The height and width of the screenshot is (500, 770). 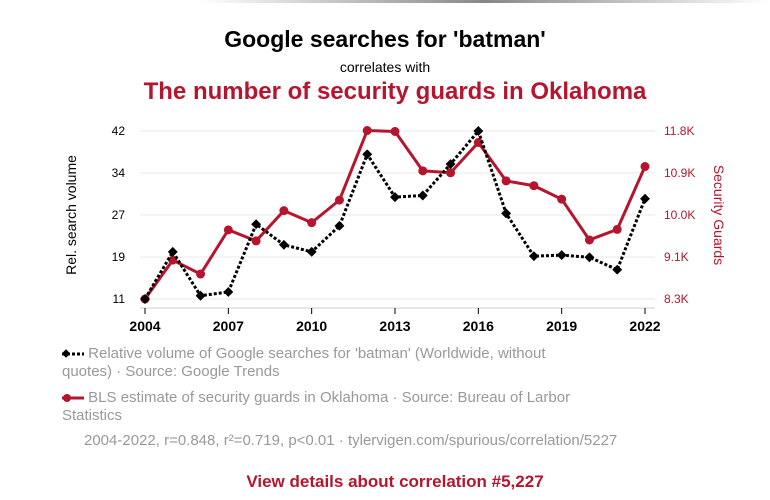 I want to click on left-tick-label: 42, so click(x=119, y=131).